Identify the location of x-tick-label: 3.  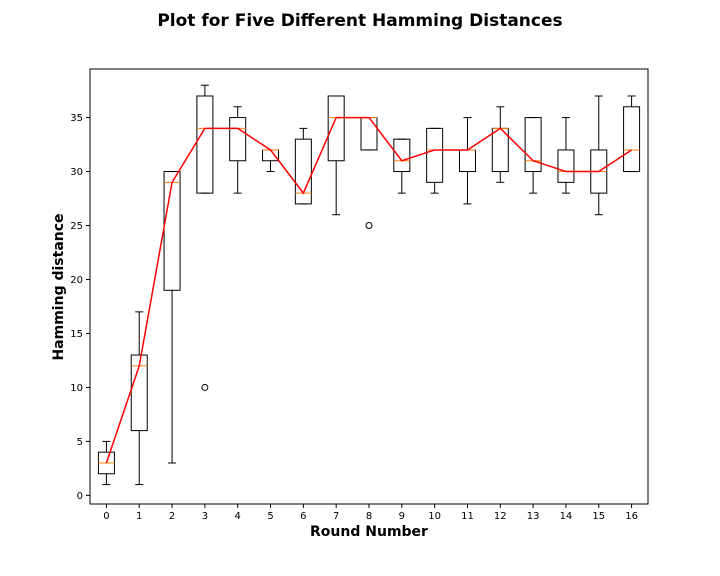
(205, 516).